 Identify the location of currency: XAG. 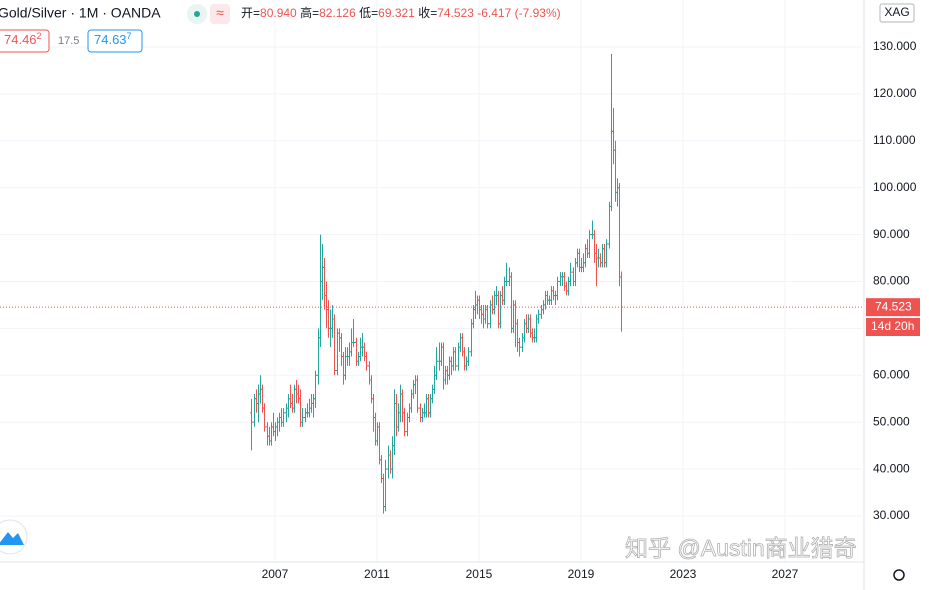
(896, 12).